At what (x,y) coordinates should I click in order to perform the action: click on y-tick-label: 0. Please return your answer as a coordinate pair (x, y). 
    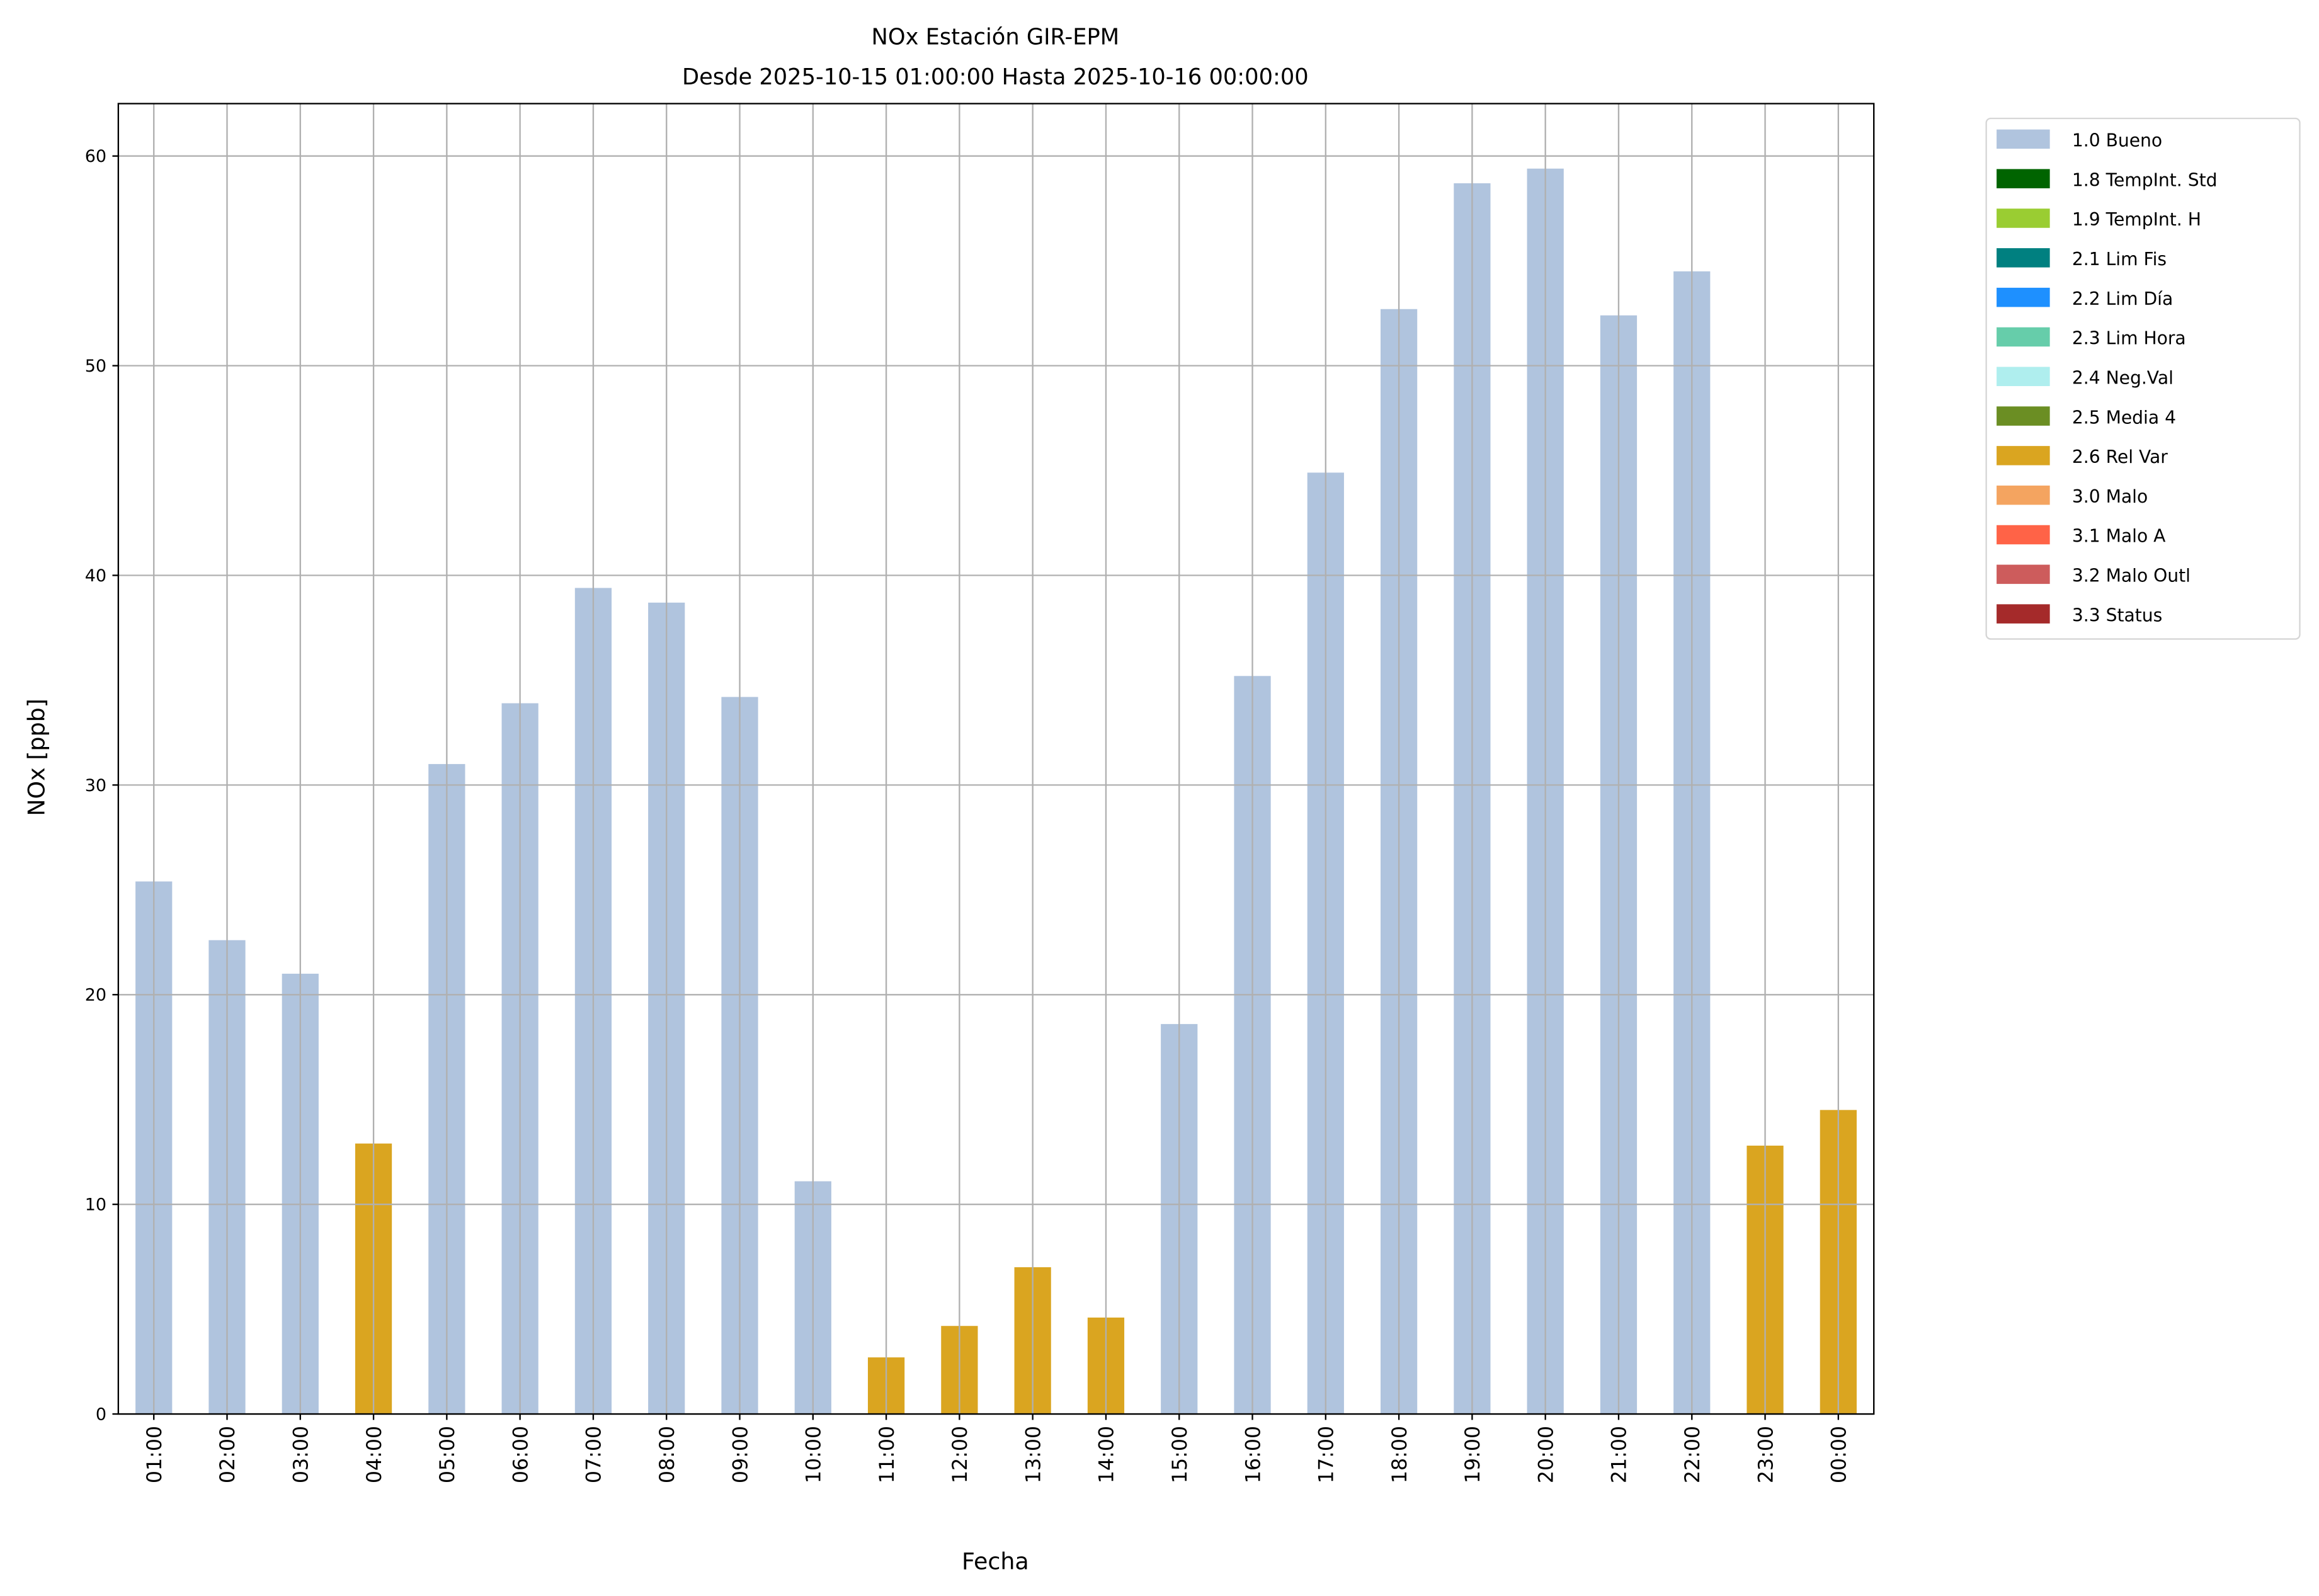
    Looking at the image, I should click on (101, 1414).